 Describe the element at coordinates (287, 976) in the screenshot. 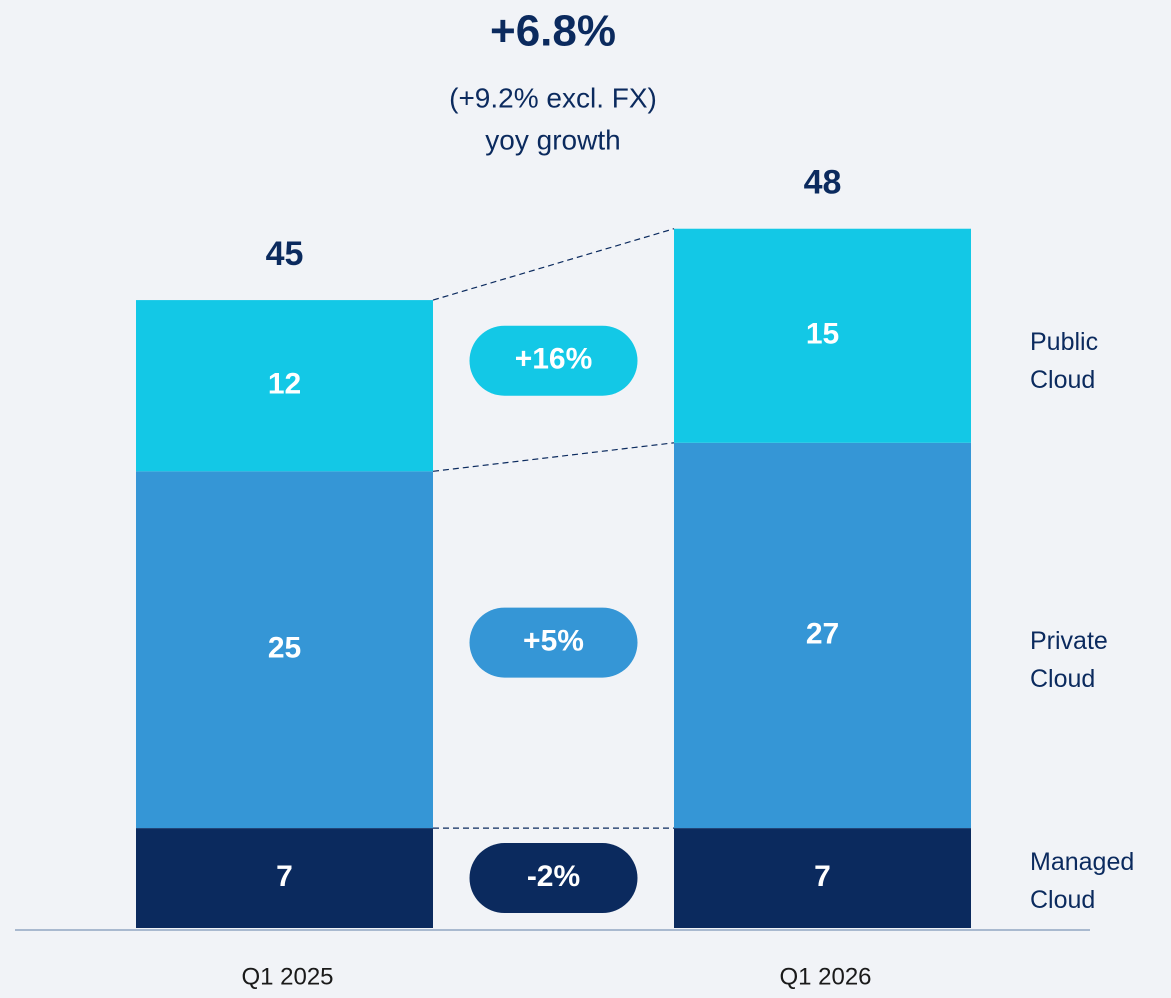

I see `x-tick-label: Q1 2025` at that location.